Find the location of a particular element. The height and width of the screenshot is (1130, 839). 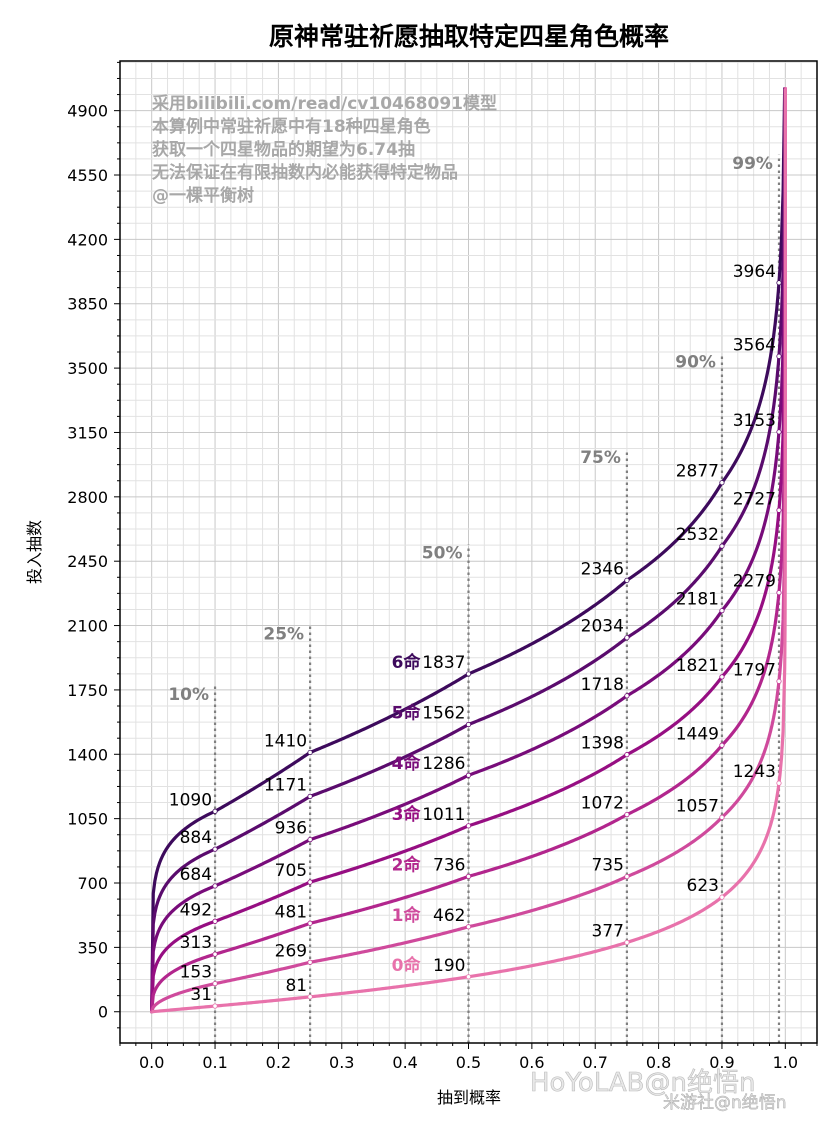

series-label: 4命 is located at coordinates (407, 763).